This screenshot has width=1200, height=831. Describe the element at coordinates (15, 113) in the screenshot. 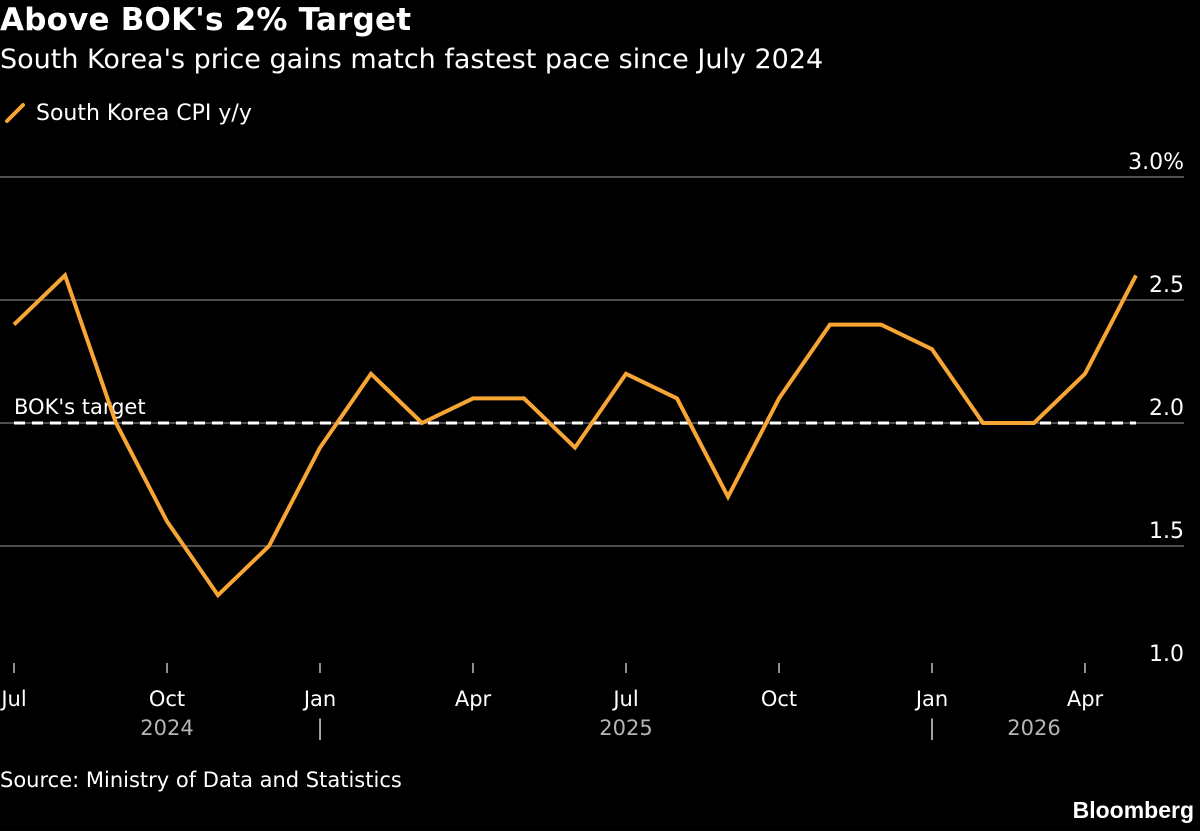

I see `legend-swatch-icon` at that location.